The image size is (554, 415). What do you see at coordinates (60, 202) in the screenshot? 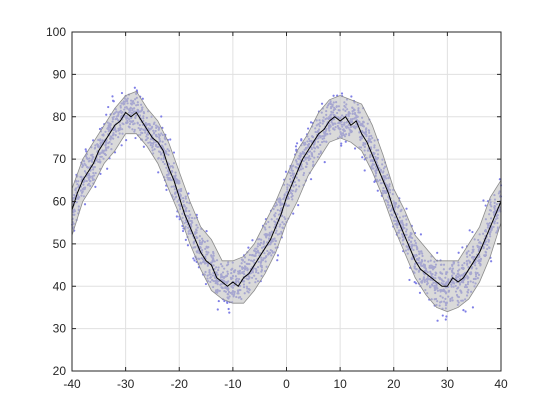
I see `y-tick-label: 60` at bounding box center [60, 202].